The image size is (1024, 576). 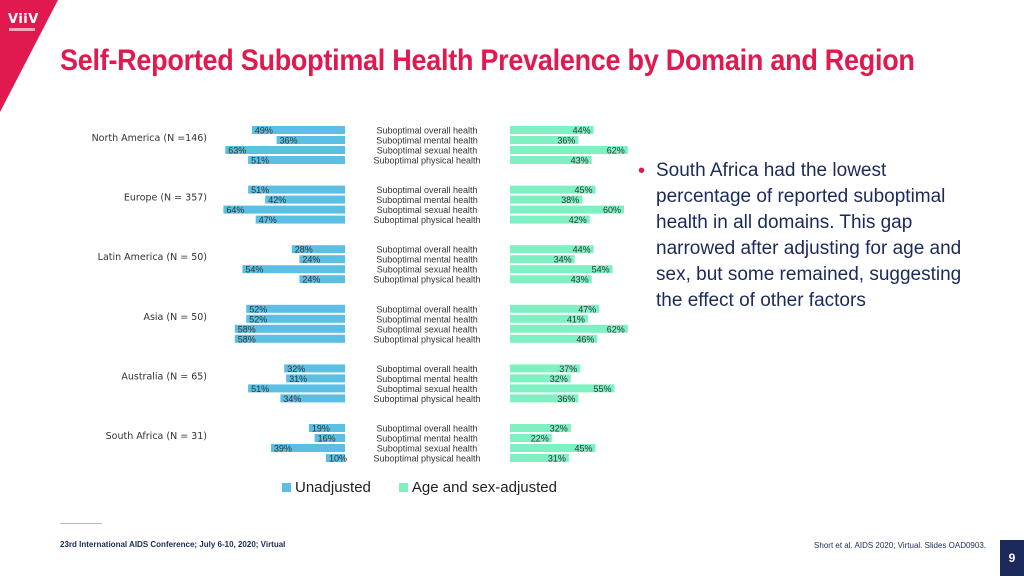 What do you see at coordinates (152, 257) in the screenshot?
I see `region-label: Latin America (N = 50)` at bounding box center [152, 257].